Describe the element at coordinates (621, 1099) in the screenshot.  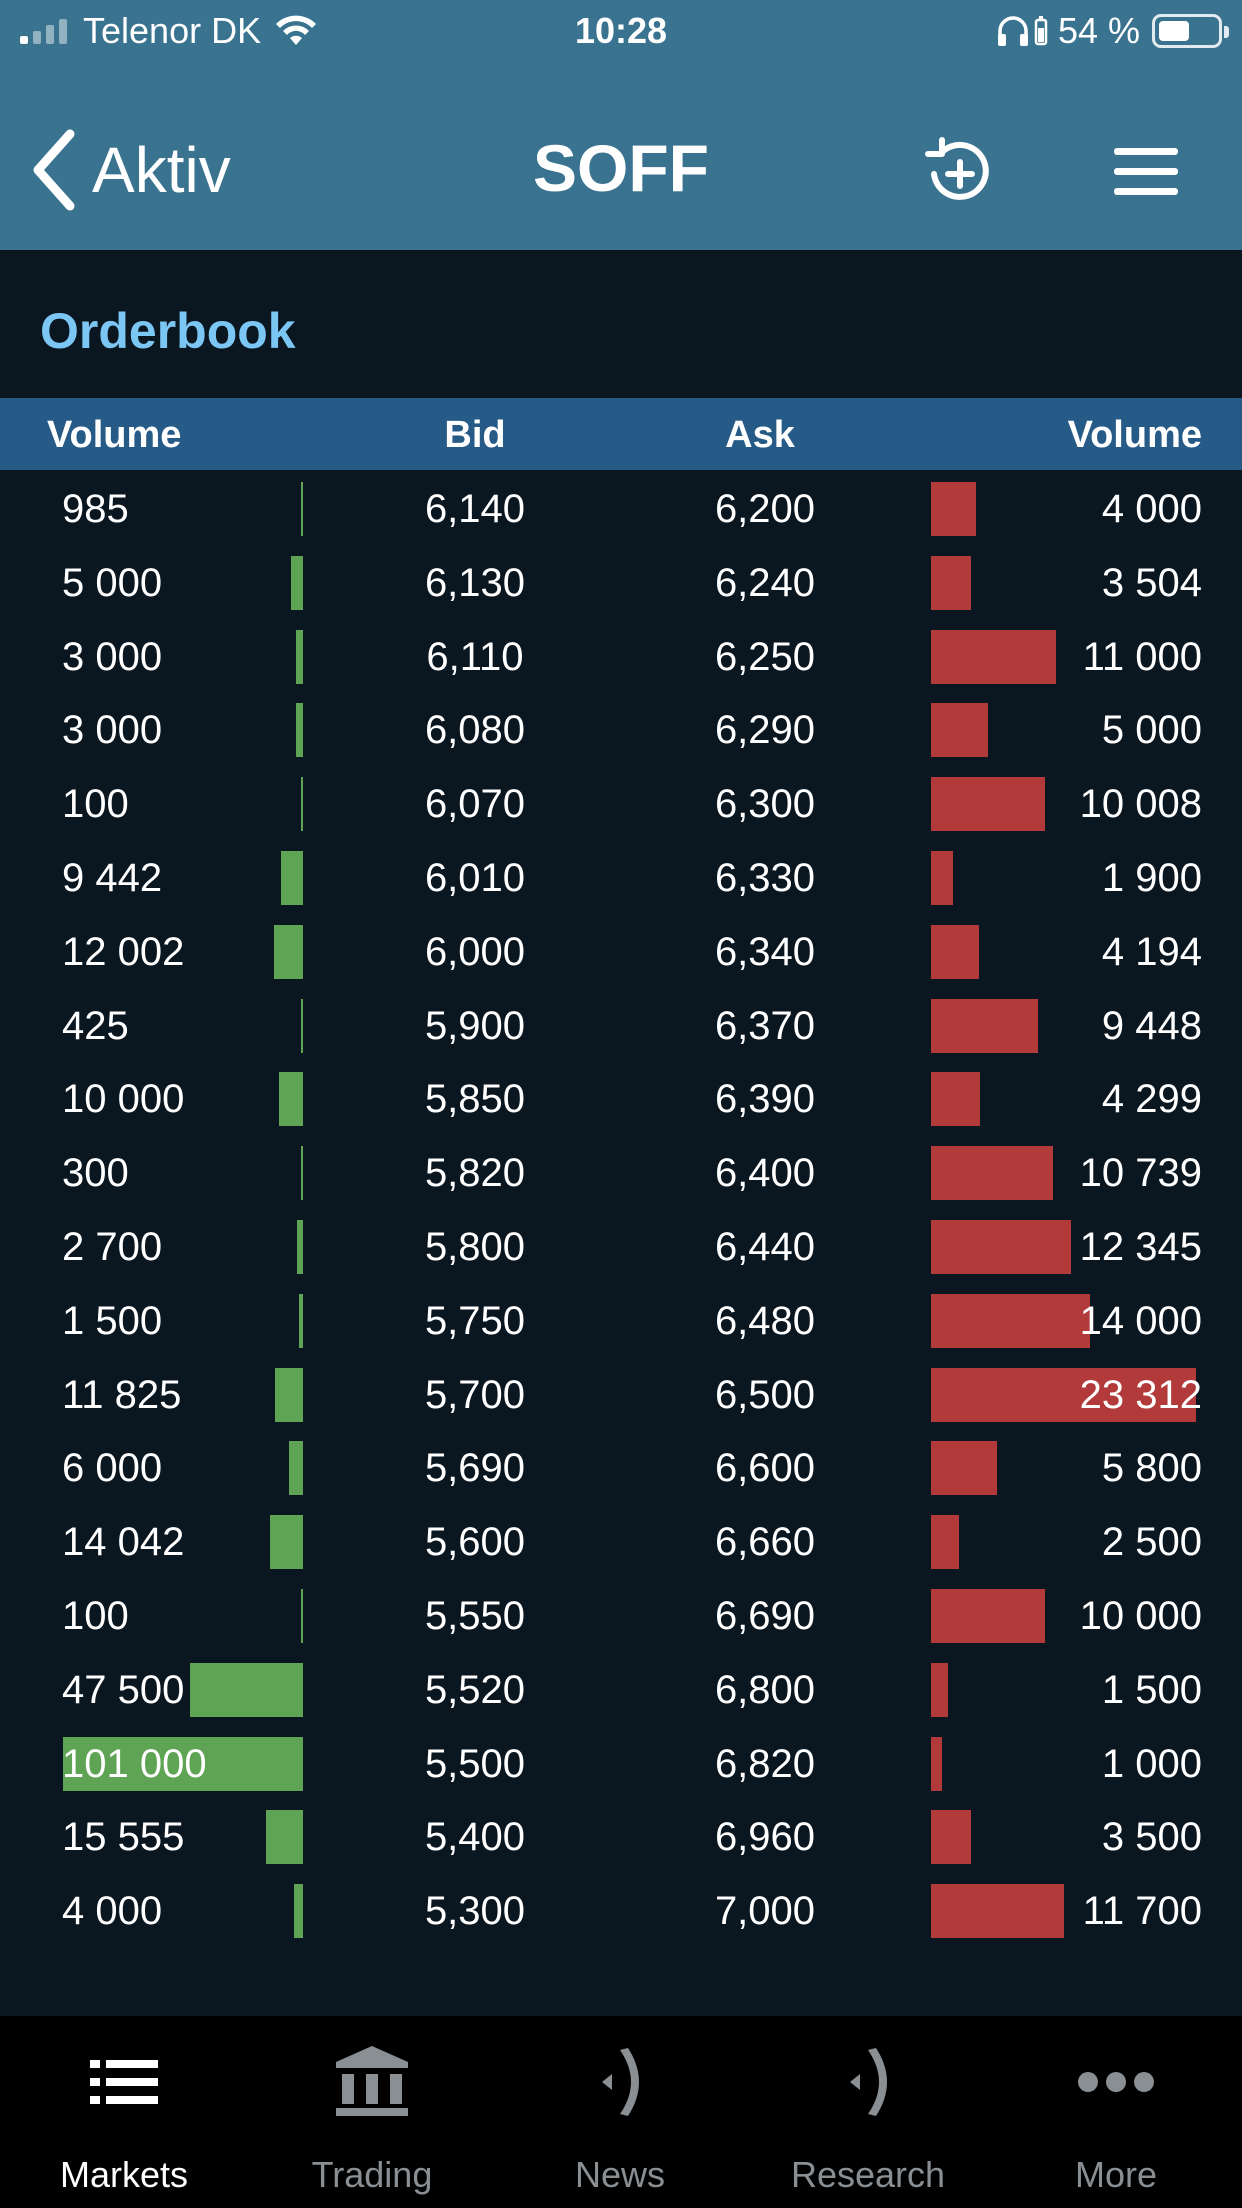
I see `orderbook-row: 10 000 5,850 6,390 4 299` at that location.